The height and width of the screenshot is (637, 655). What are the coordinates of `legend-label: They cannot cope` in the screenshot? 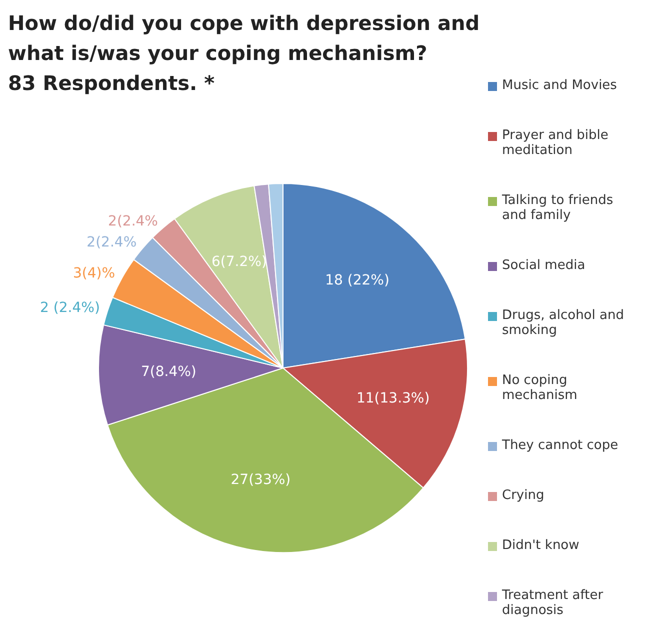 It's located at (560, 445).